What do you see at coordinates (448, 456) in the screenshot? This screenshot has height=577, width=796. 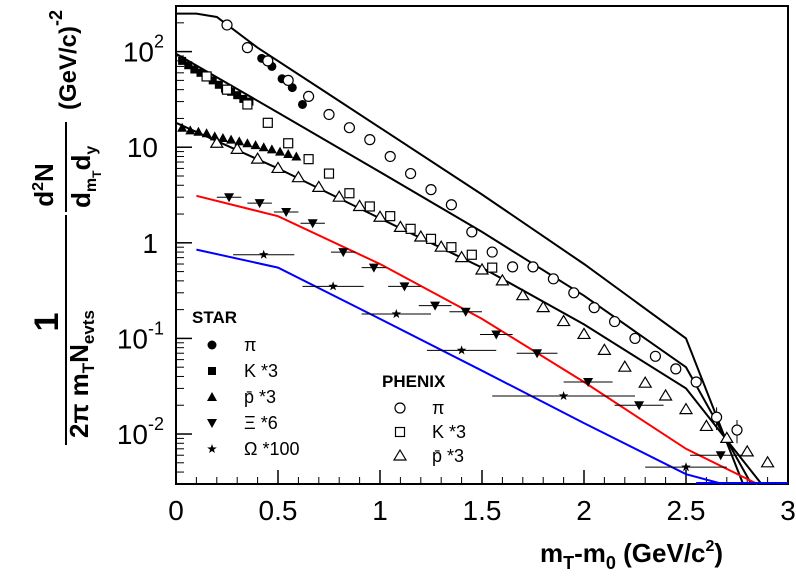 I see `phenix-legend-label: p̄ *3` at bounding box center [448, 456].